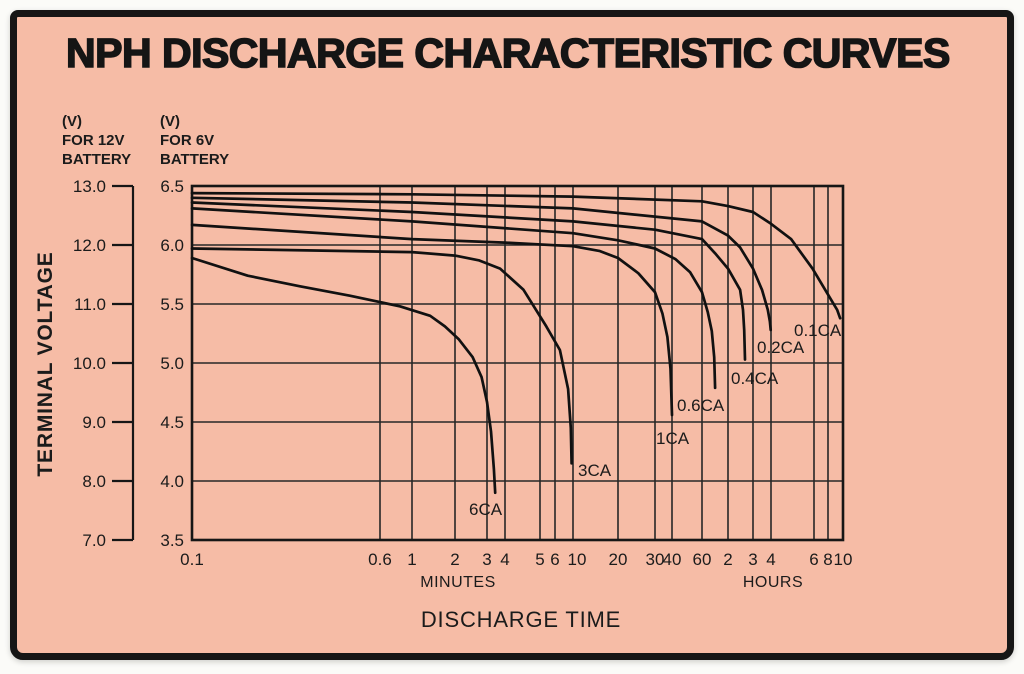 The image size is (1024, 674). I want to click on y-axis-header-12v-line1: FOR 12V, so click(93, 140).